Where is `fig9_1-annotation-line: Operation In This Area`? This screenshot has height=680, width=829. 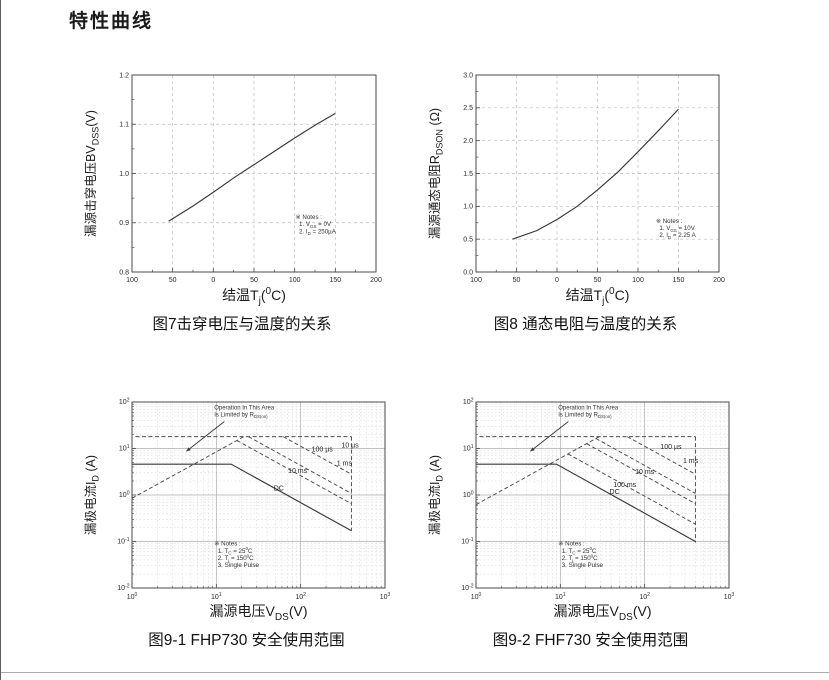 fig9_1-annotation-line: Operation In This Area is located at coordinates (244, 409).